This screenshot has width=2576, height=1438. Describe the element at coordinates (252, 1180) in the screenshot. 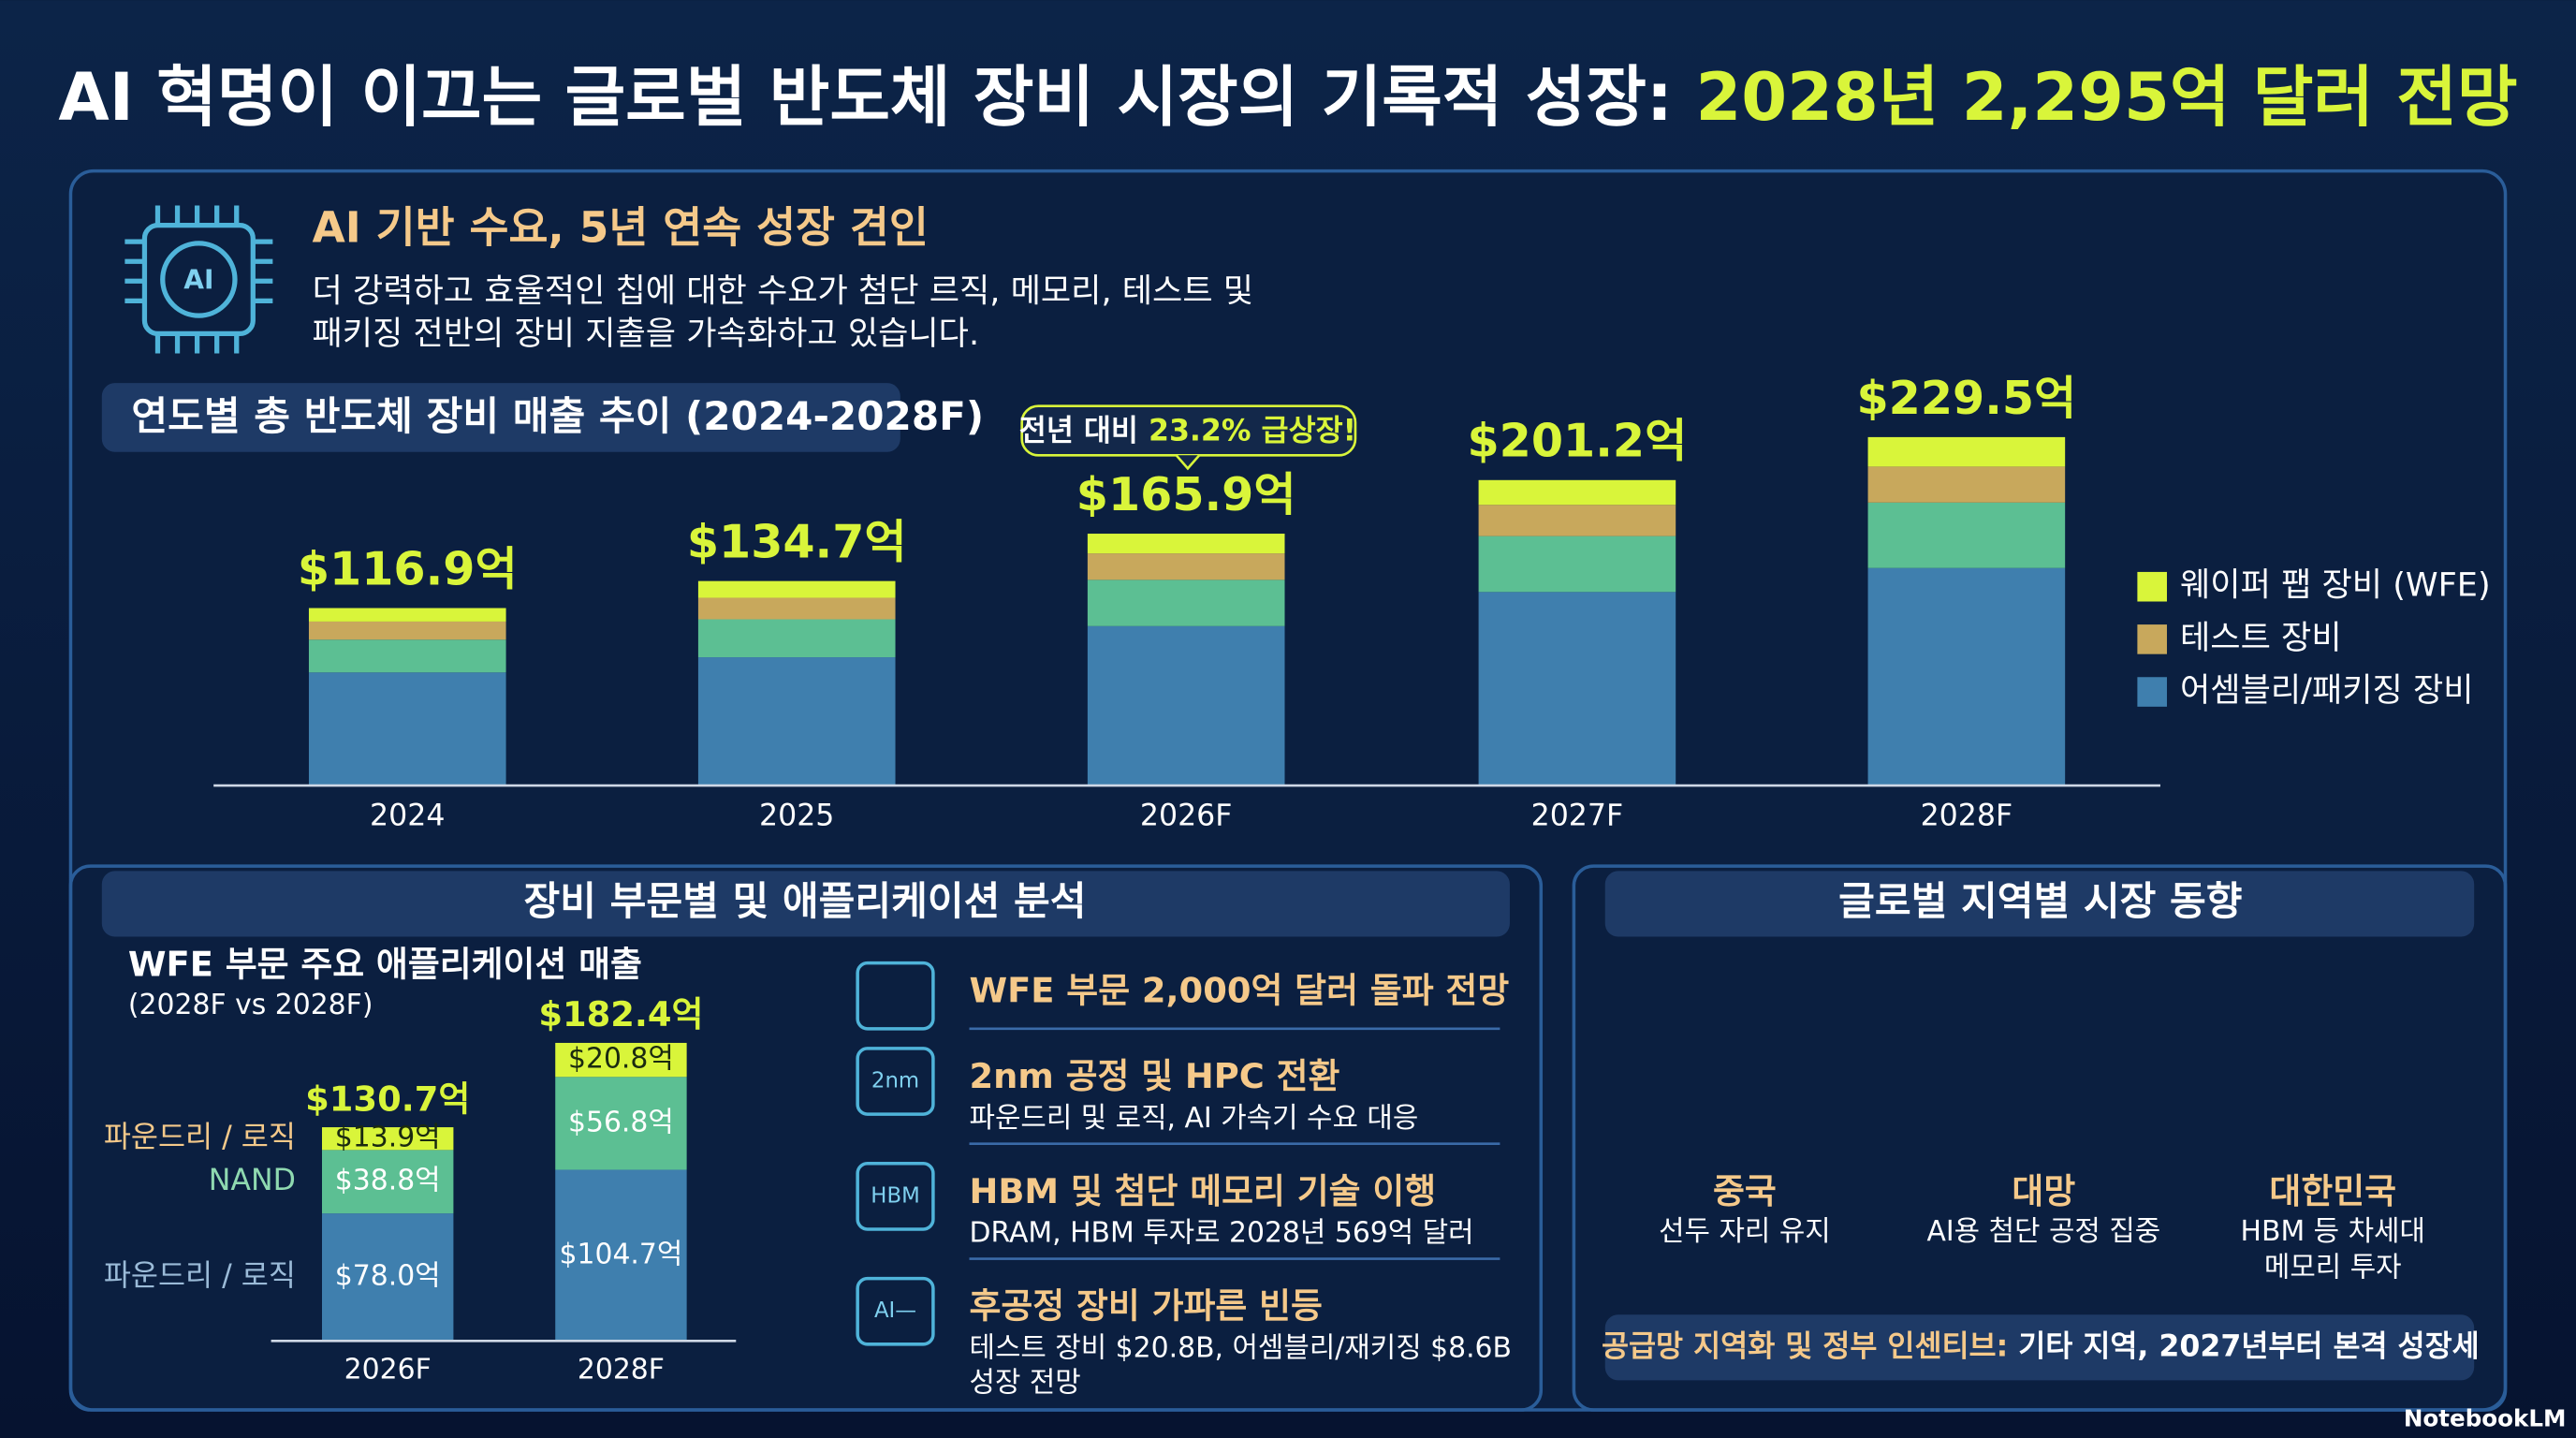

I see `series-label: NAND` at that location.